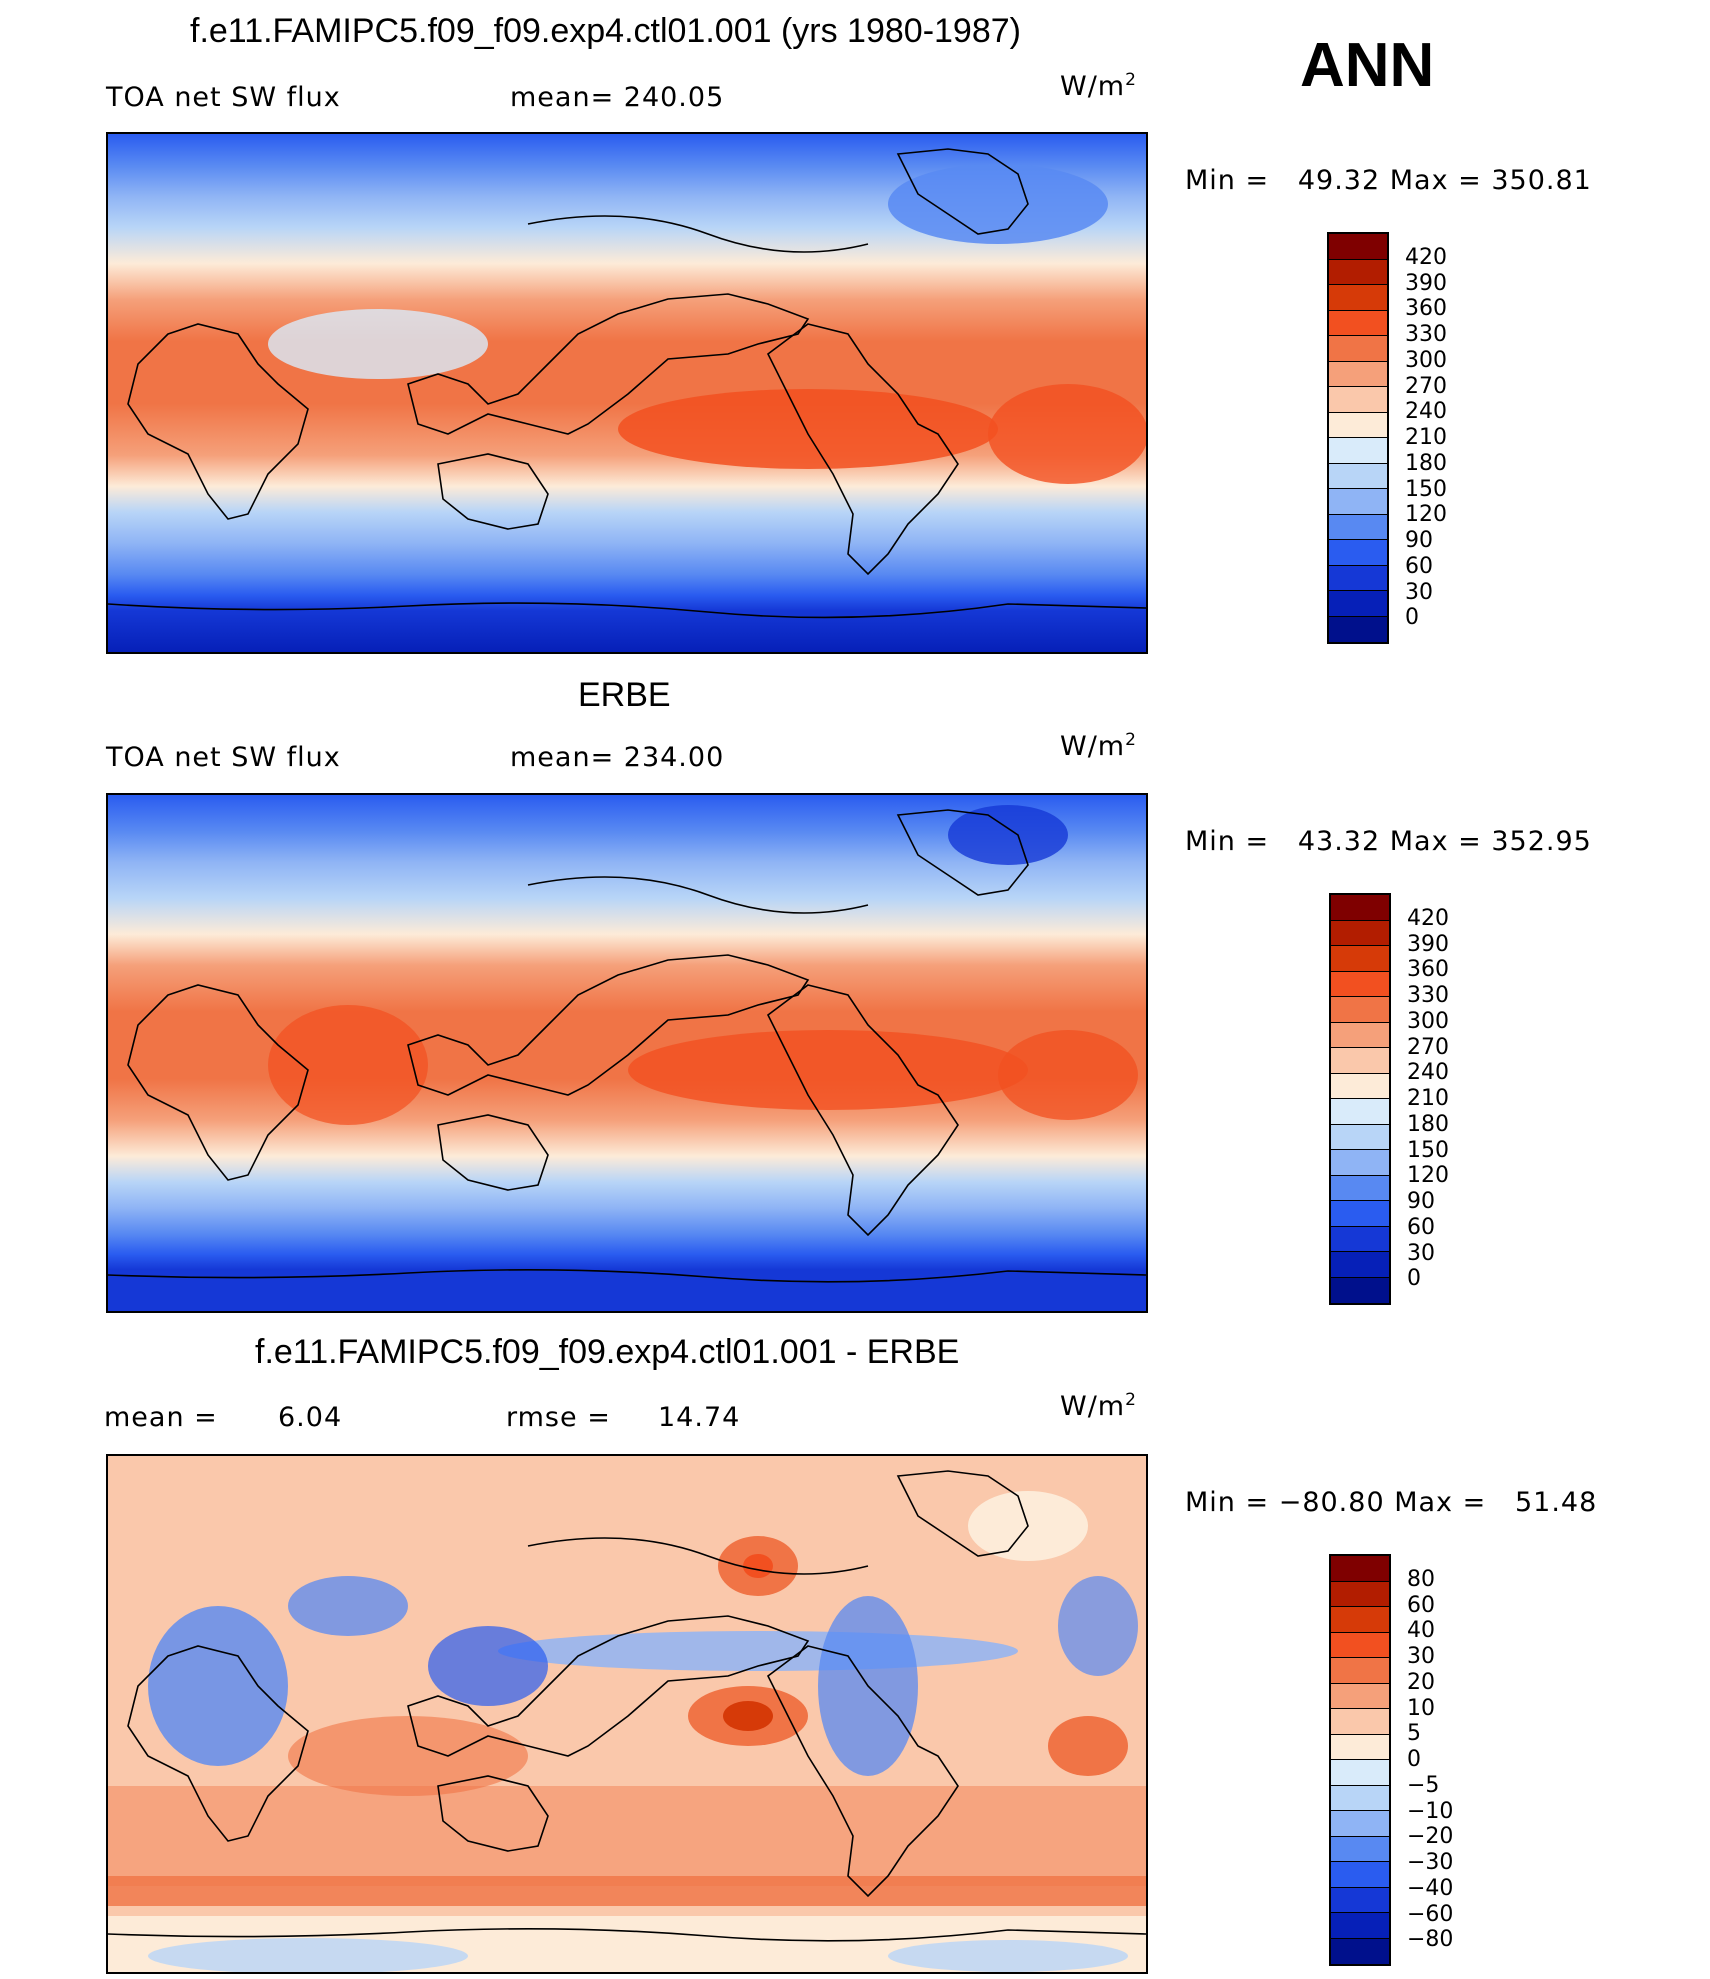 The width and height of the screenshot is (1710, 1979). I want to click on colorbar-tick-label: 330, so click(1428, 995).